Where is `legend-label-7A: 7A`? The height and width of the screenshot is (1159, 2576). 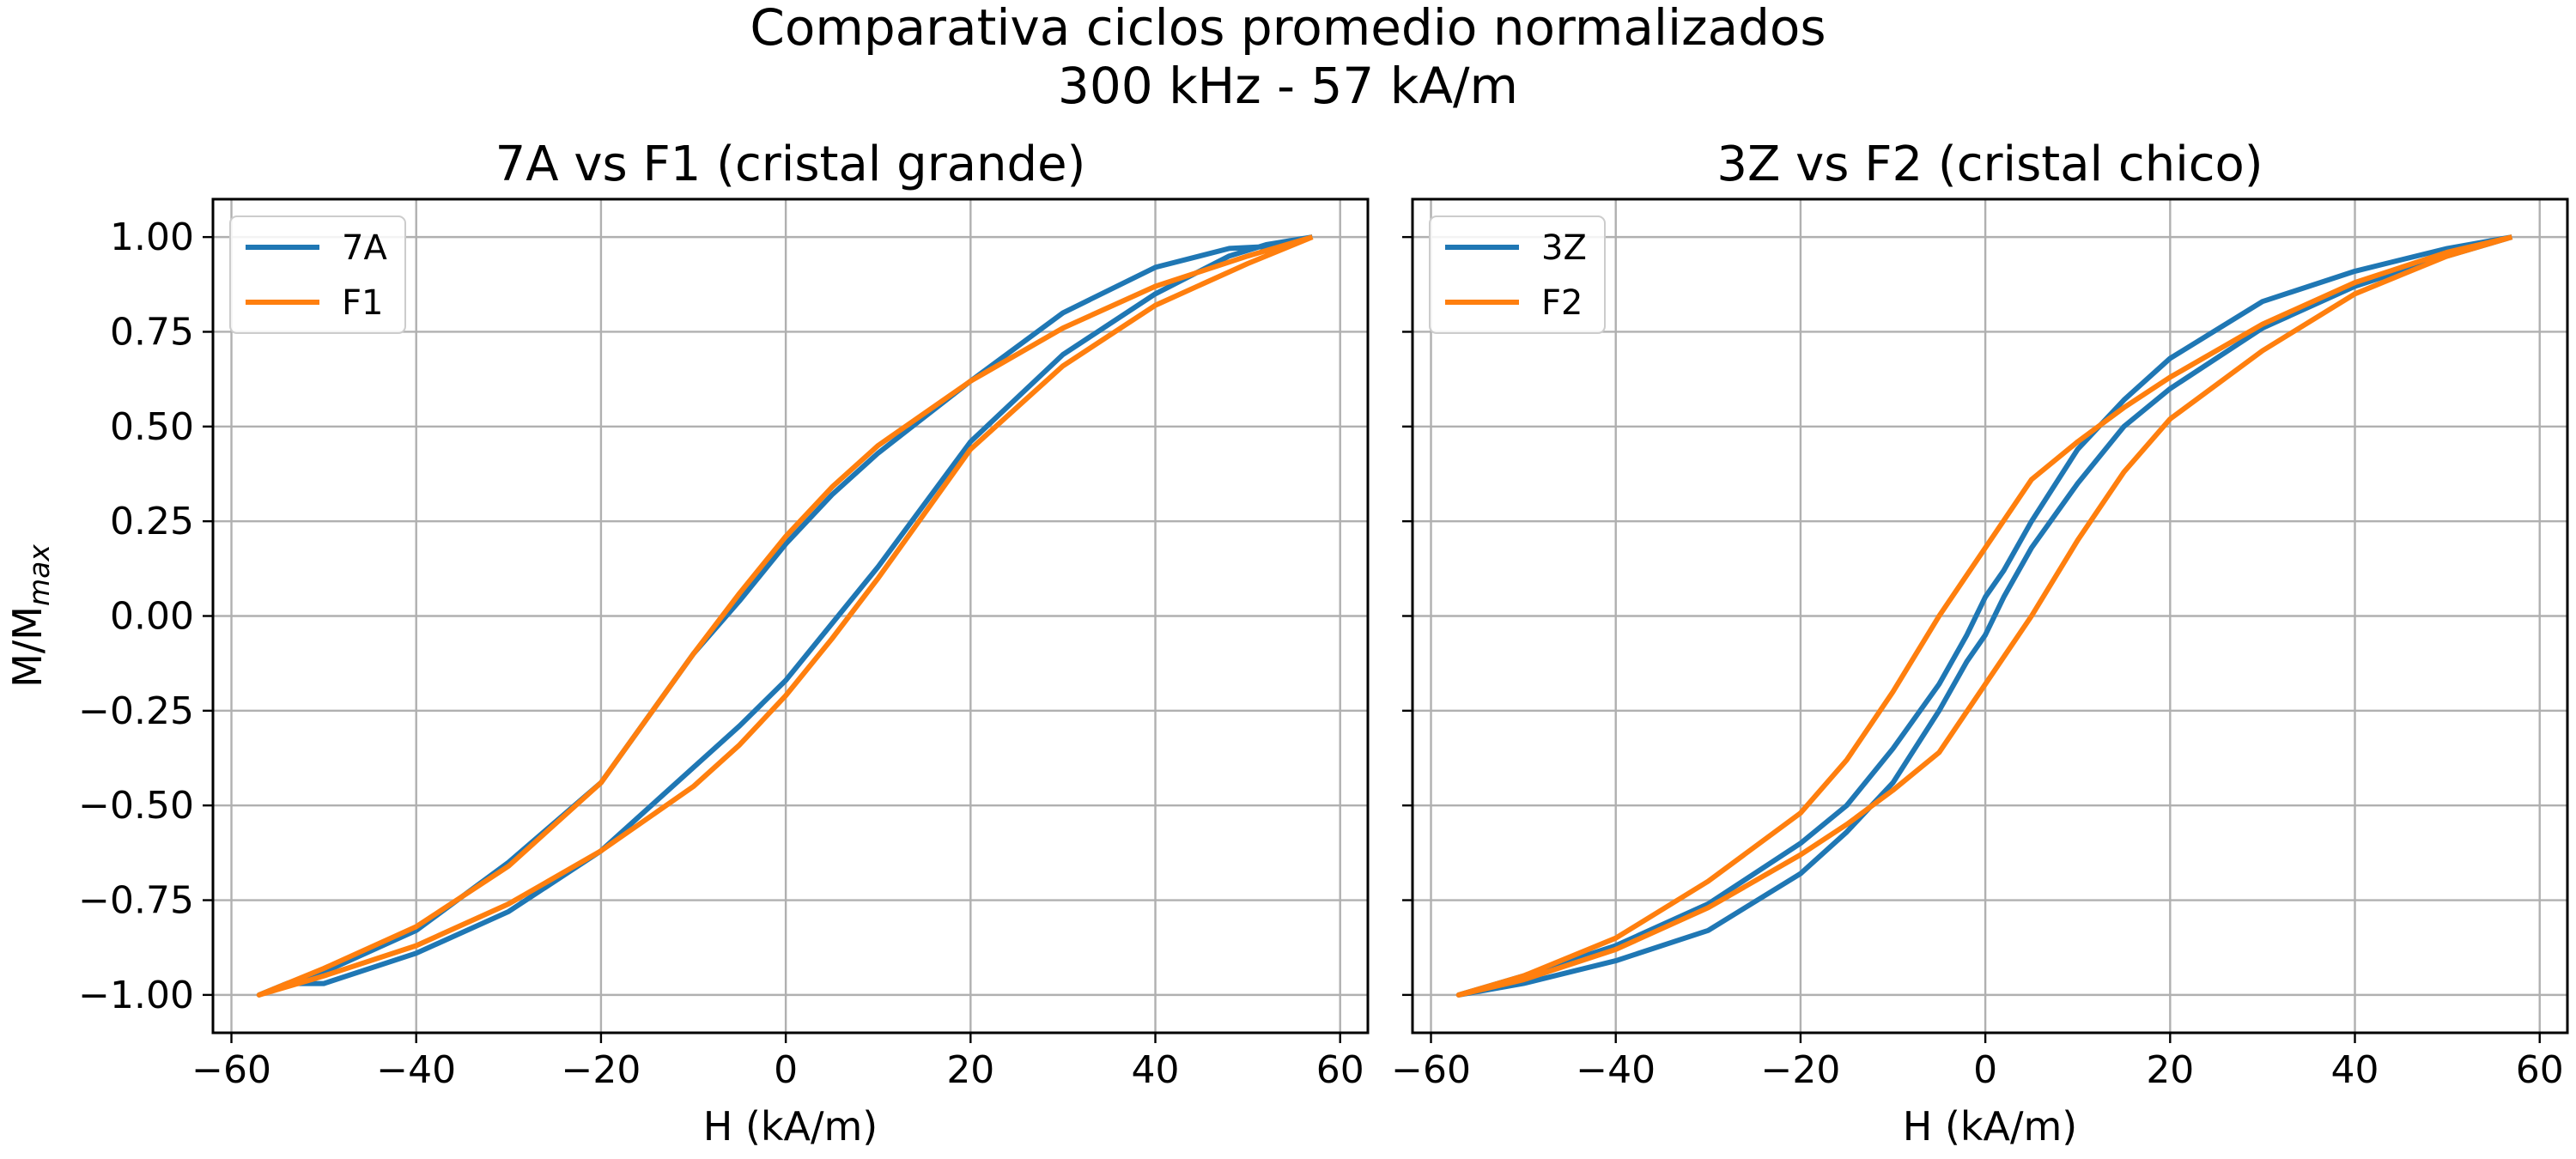 legend-label-7A: 7A is located at coordinates (365, 248).